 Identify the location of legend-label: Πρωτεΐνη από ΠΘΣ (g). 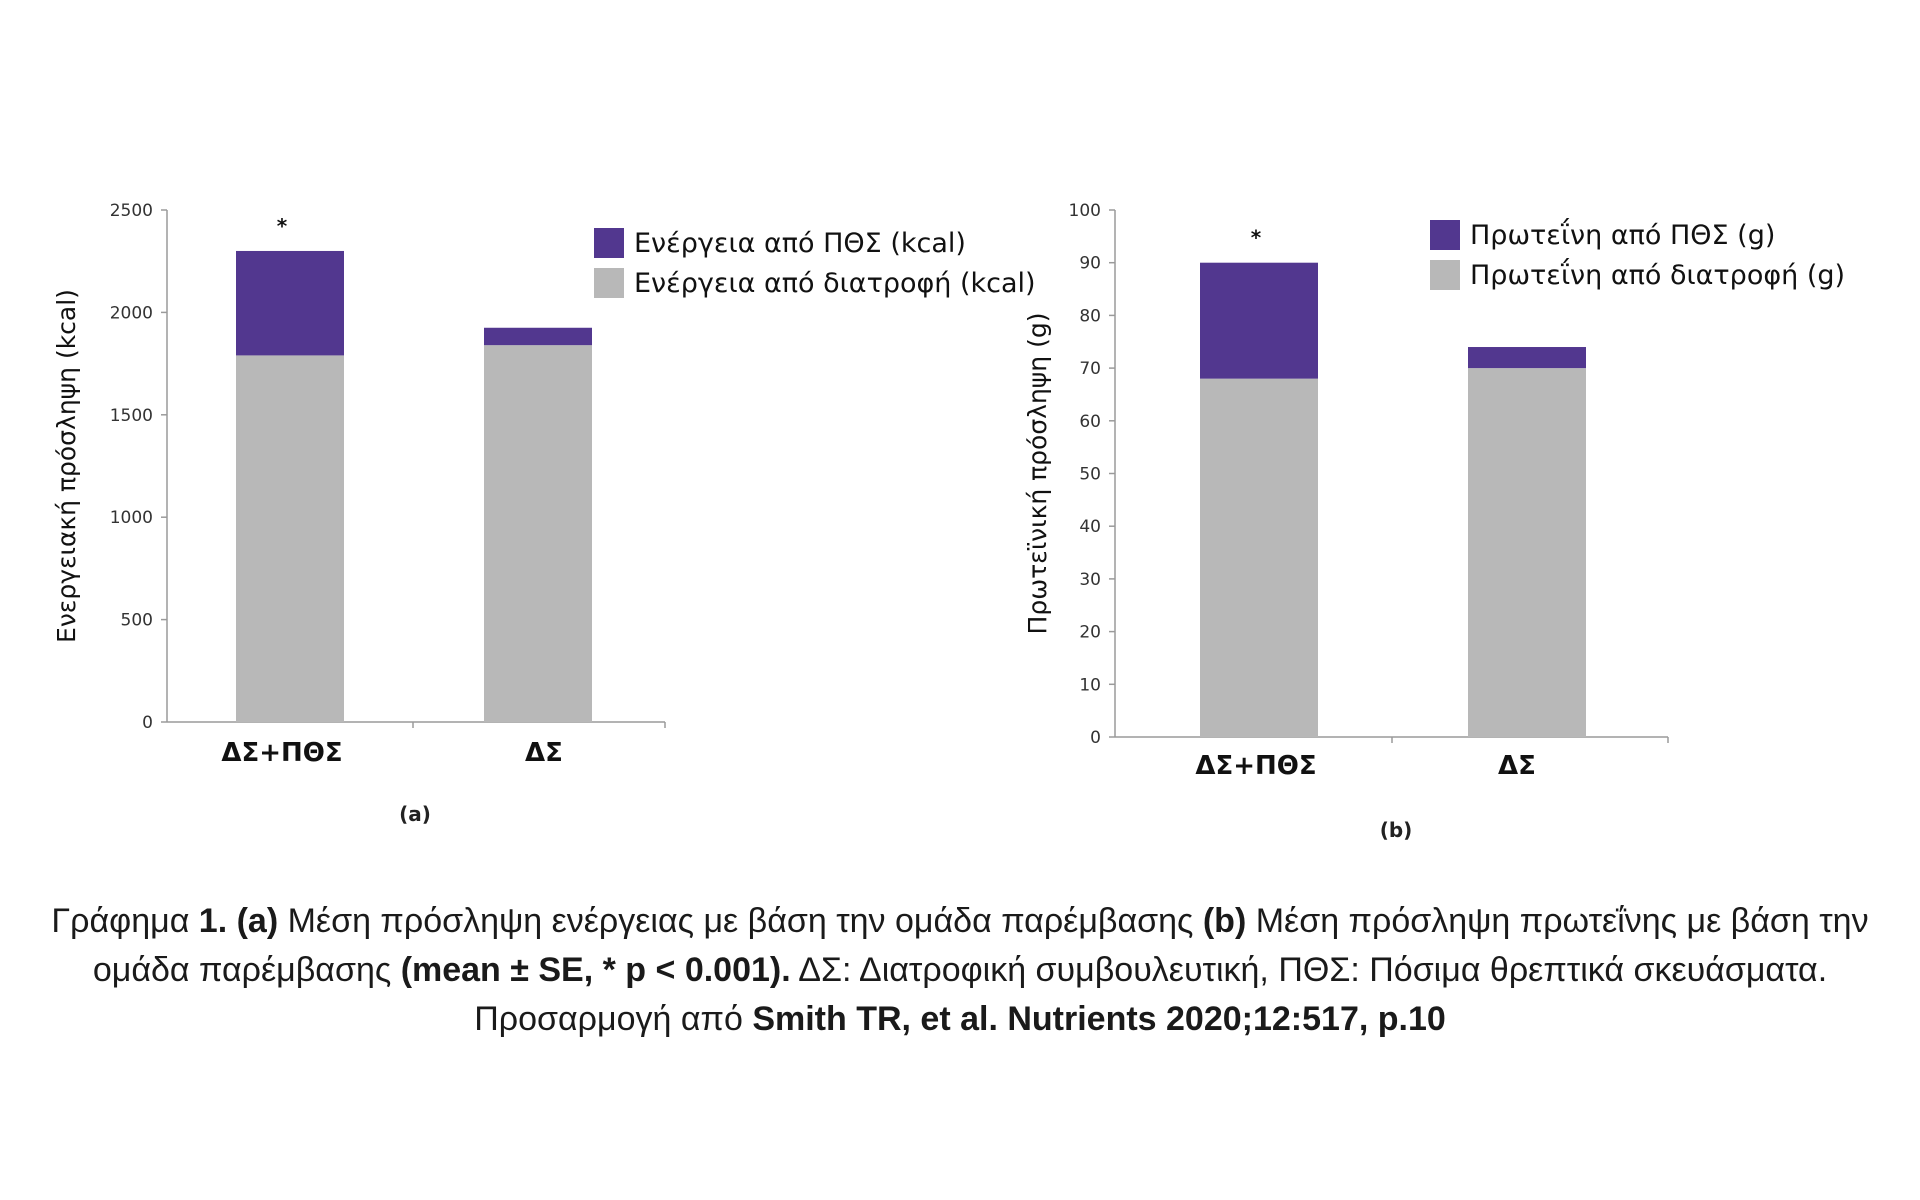
(1622, 234).